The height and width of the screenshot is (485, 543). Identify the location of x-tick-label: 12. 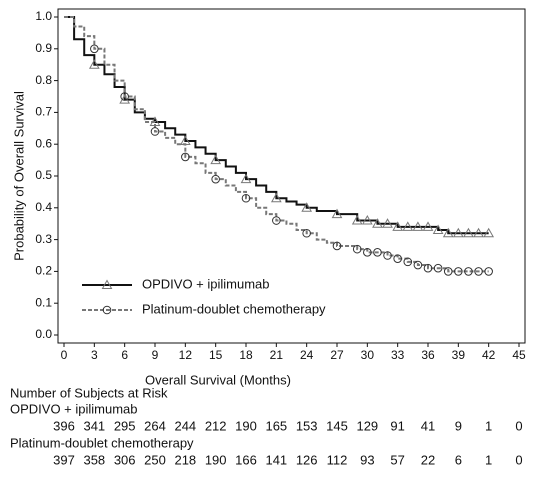
(186, 355).